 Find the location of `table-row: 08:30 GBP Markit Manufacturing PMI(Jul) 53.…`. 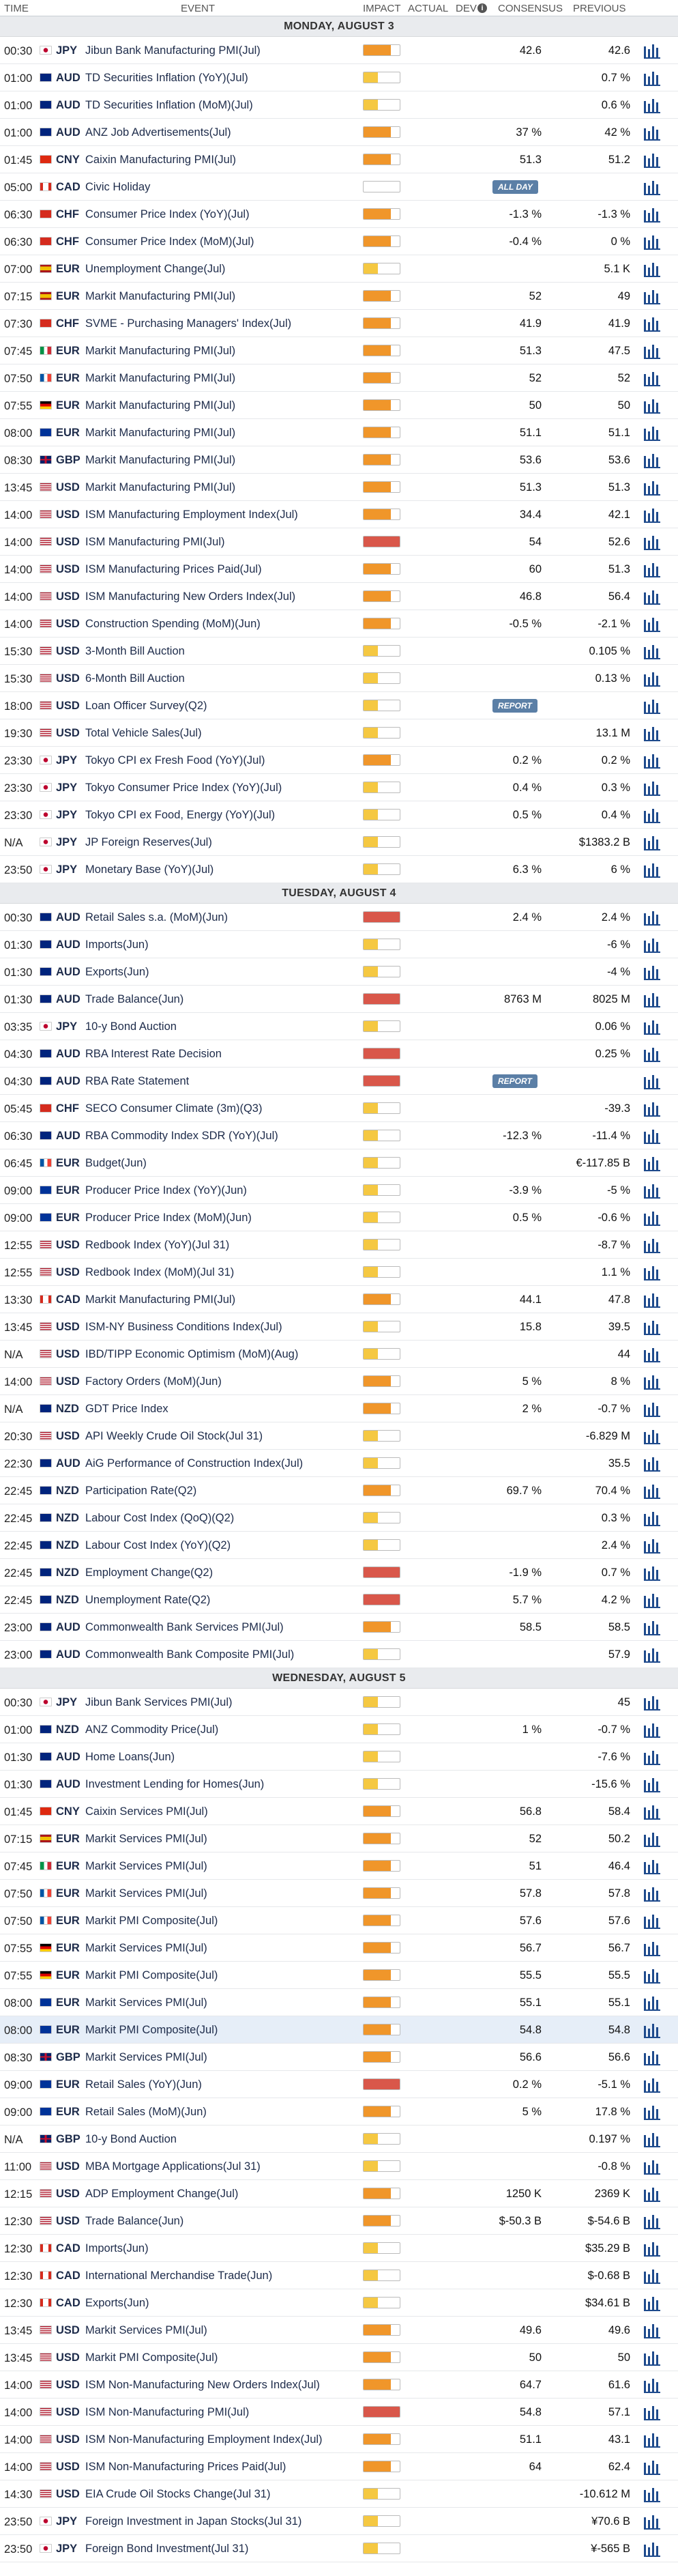

table-row: 08:30 GBP Markit Manufacturing PMI(Jul) 53.… is located at coordinates (339, 460).